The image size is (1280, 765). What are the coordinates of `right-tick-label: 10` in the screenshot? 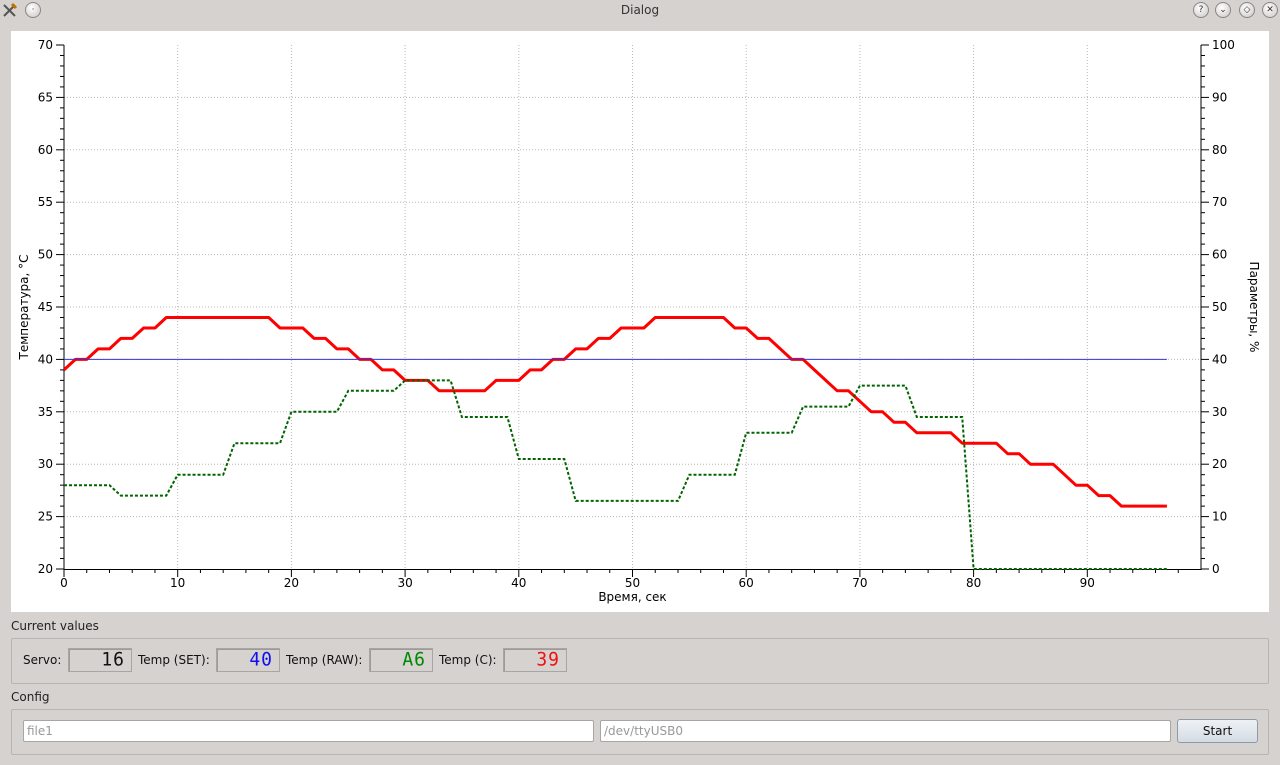 It's located at (1219, 517).